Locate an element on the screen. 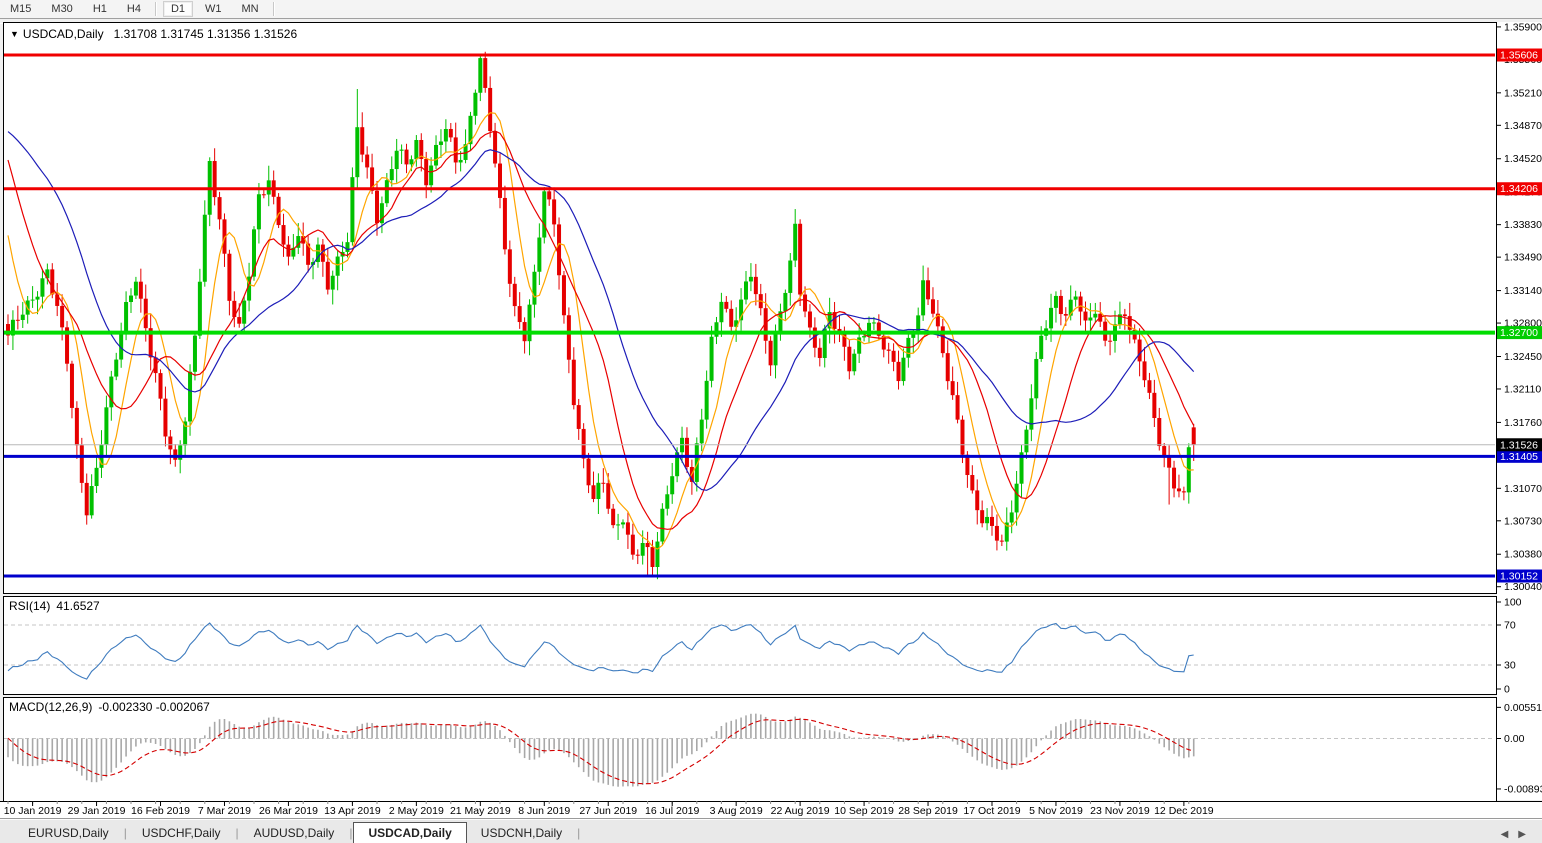 Image resolution: width=1542 pixels, height=843 pixels. timeframe-mn-button: MN is located at coordinates (250, 9).